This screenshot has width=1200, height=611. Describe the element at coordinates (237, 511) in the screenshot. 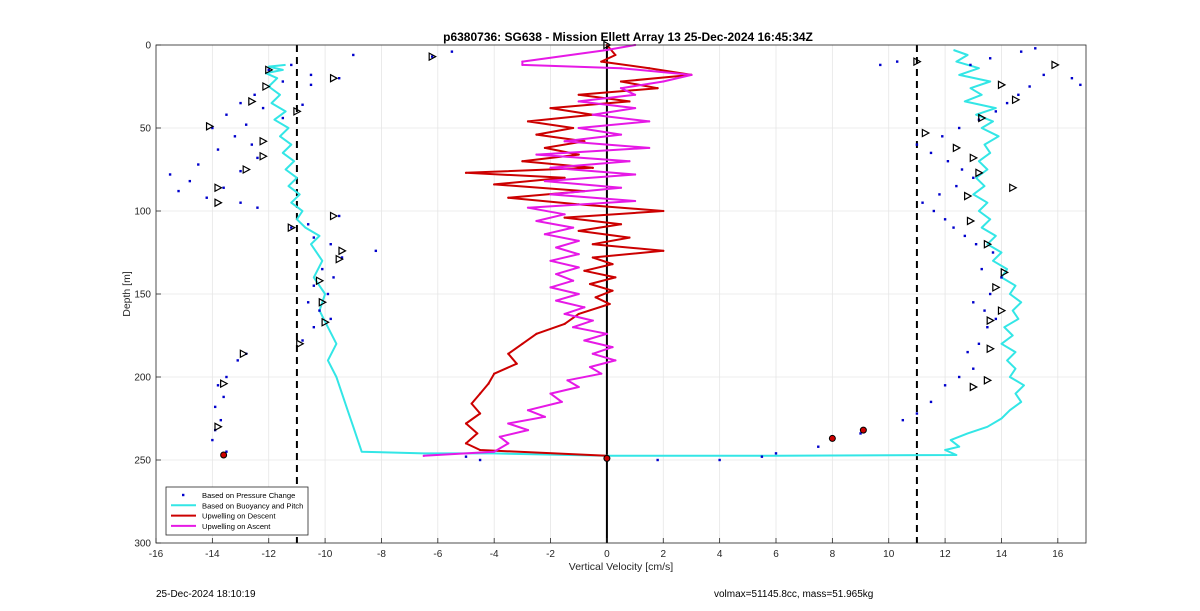

I see `legend-box` at that location.